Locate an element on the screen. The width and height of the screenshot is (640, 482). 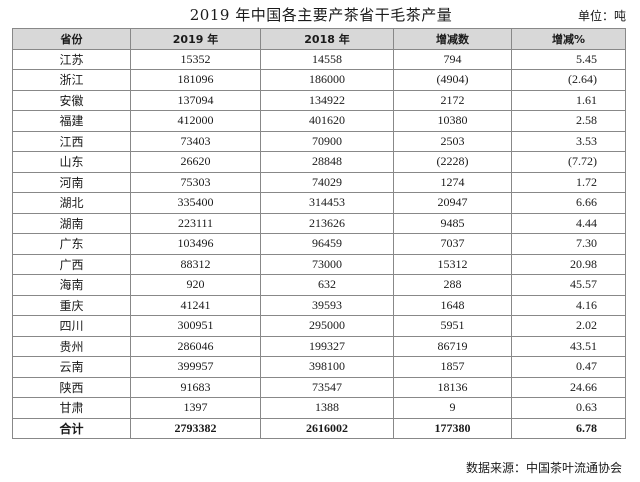
cell-province: 重庆 is located at coordinates (71, 305).